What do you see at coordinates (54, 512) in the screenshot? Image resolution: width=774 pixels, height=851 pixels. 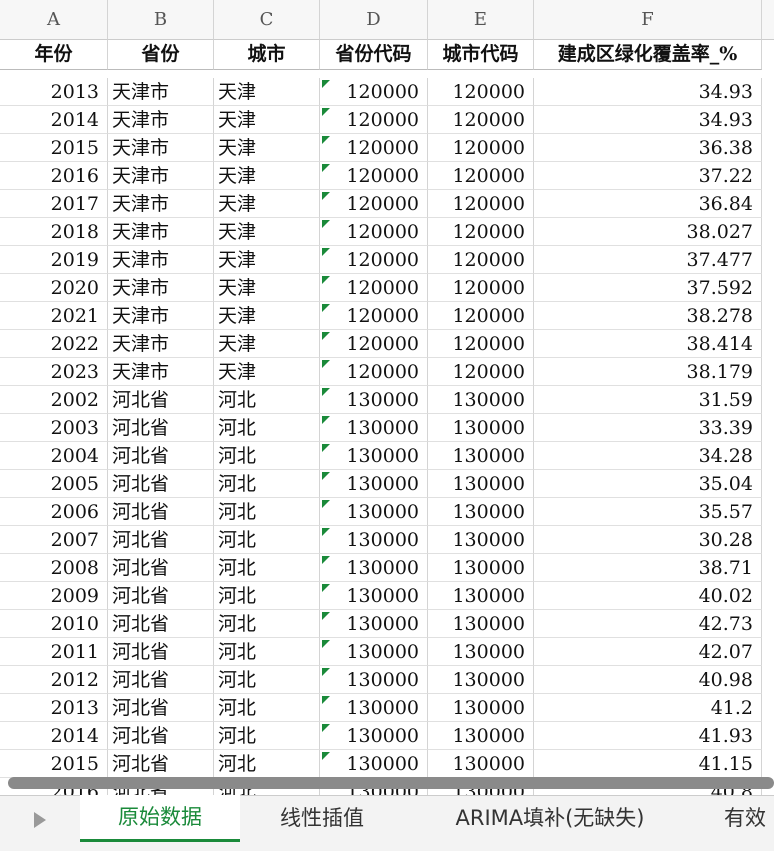 I see `cell: 2006` at bounding box center [54, 512].